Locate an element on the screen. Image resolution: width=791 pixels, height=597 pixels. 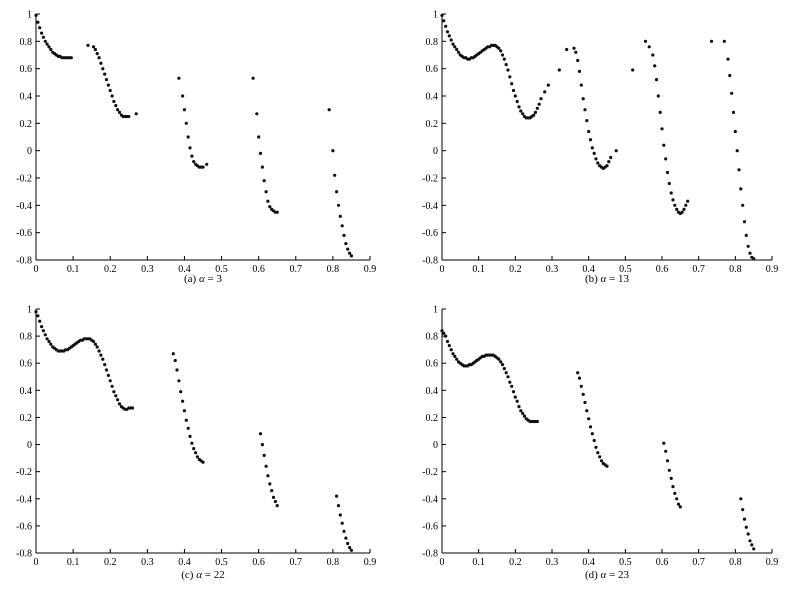
x-tick-label: 0.2 is located at coordinates (110, 562).